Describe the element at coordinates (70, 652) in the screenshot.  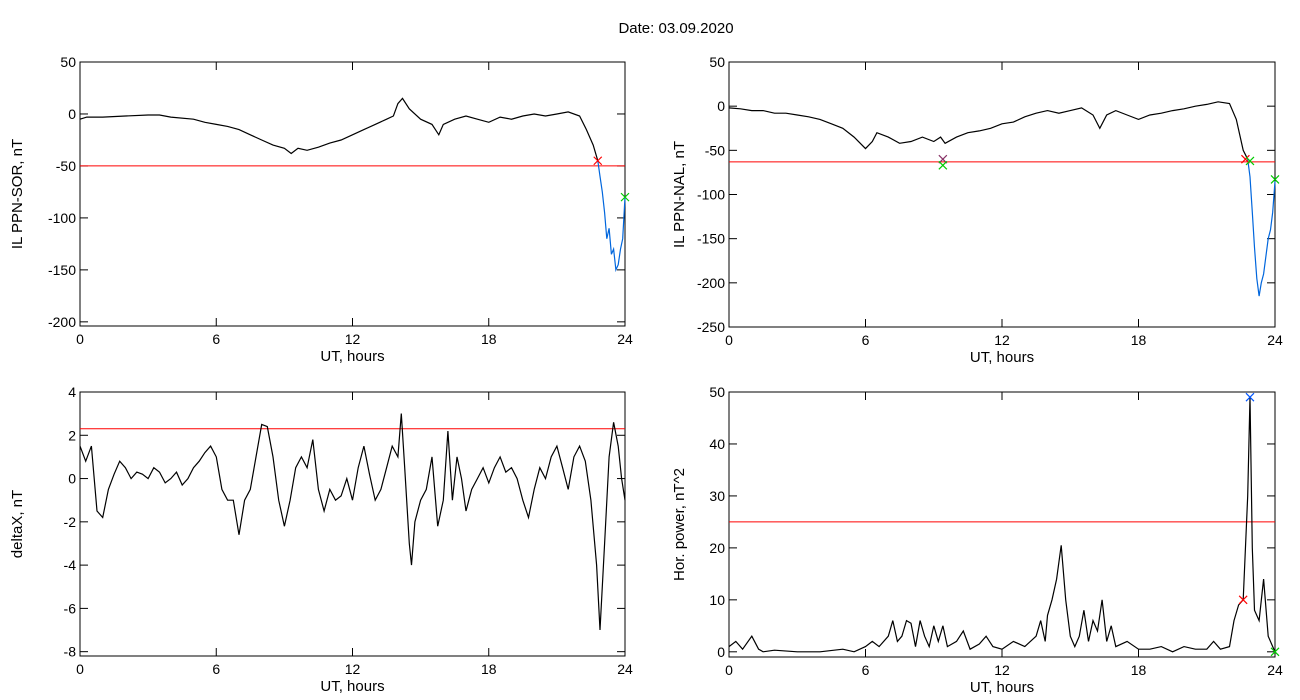
I see `y-tick-label: -8` at that location.